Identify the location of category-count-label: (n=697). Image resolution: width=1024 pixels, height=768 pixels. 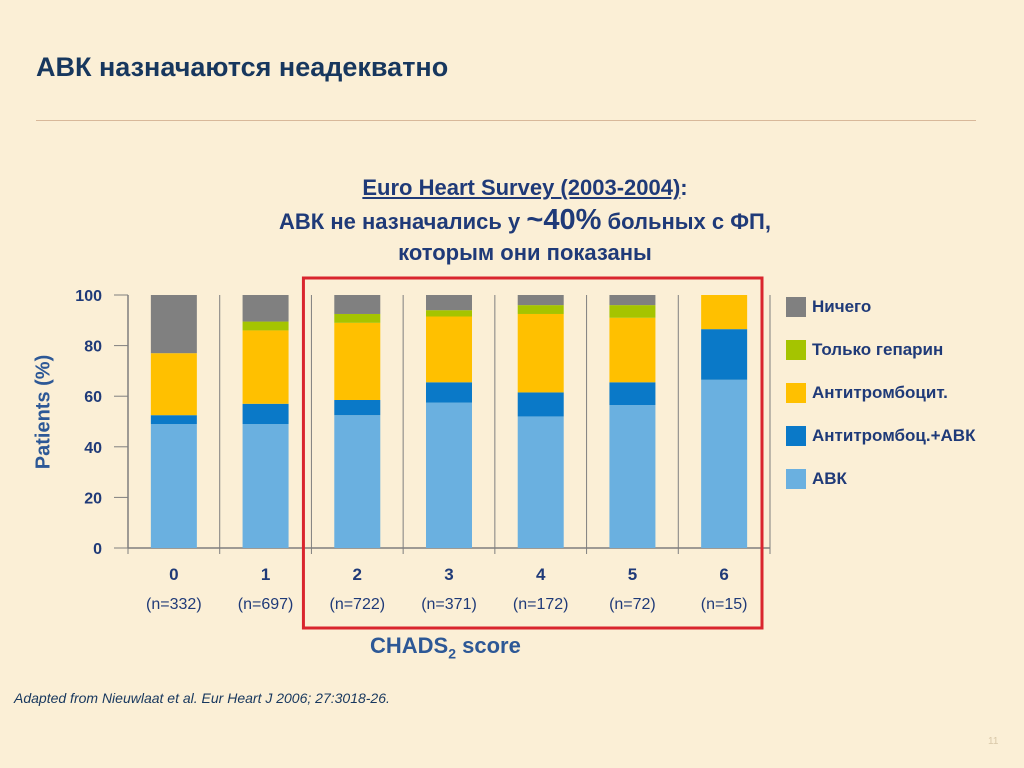
(266, 604).